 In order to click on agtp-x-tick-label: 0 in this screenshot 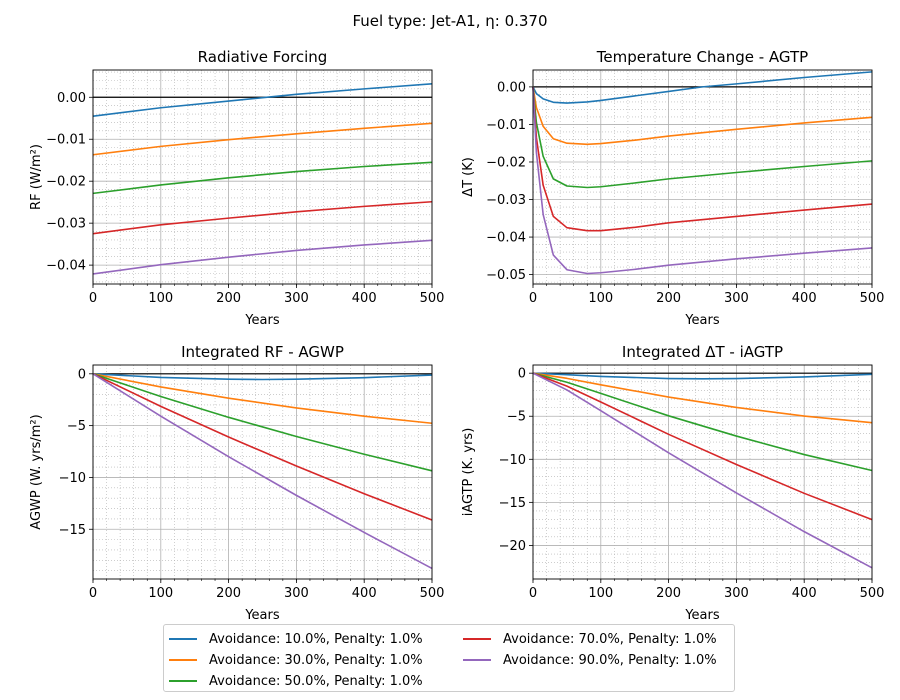, I will do `click(533, 298)`.